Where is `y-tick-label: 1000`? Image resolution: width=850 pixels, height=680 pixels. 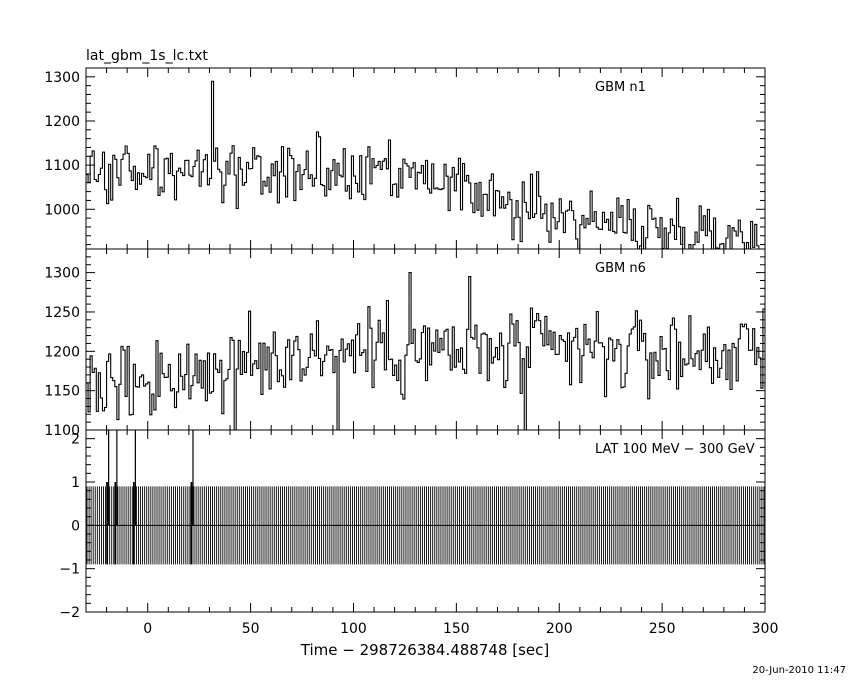 y-tick-label: 1000 is located at coordinates (62, 210).